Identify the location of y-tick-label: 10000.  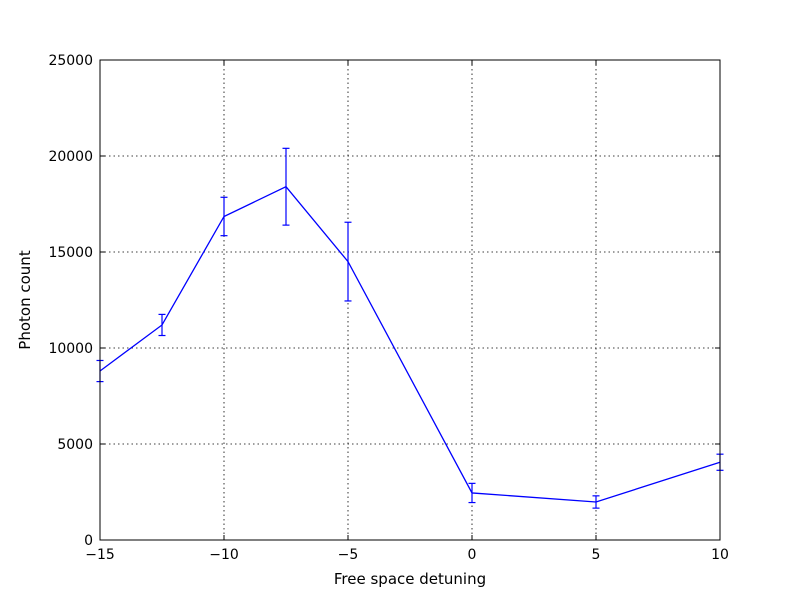
(70, 349).